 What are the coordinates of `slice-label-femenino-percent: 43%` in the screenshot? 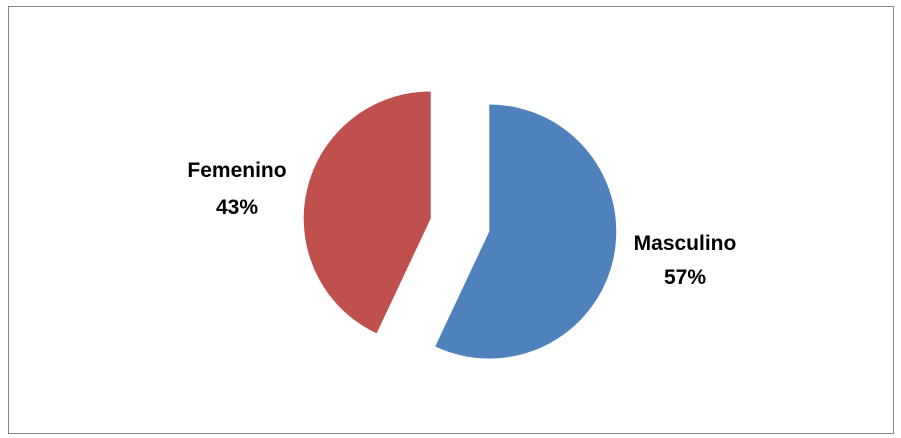 It's located at (237, 207).